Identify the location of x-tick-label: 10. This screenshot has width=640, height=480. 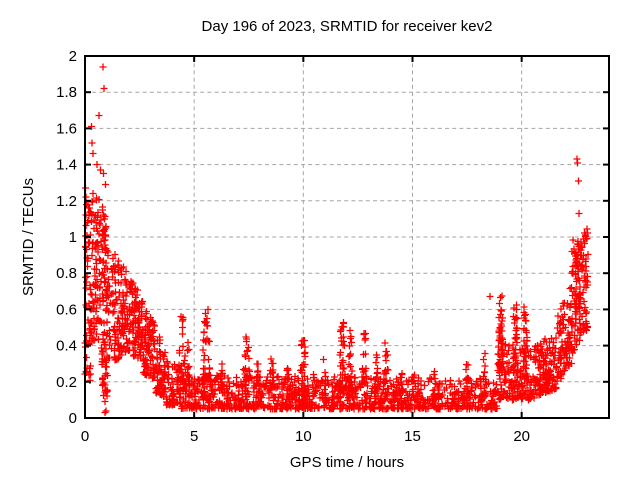
(303, 436).